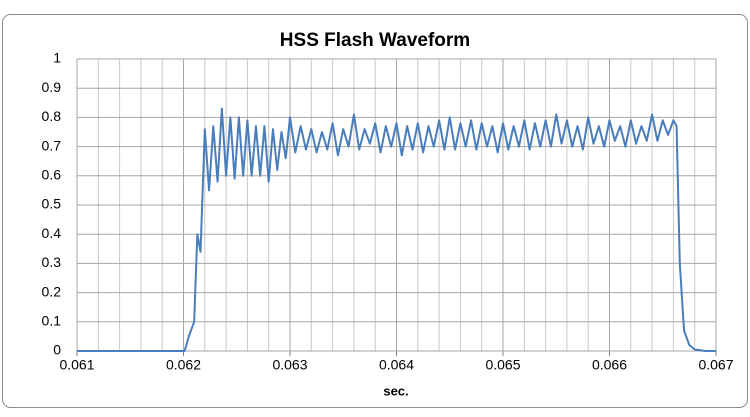  What do you see at coordinates (715, 365) in the screenshot?
I see `x-tick-label: 0.067` at bounding box center [715, 365].